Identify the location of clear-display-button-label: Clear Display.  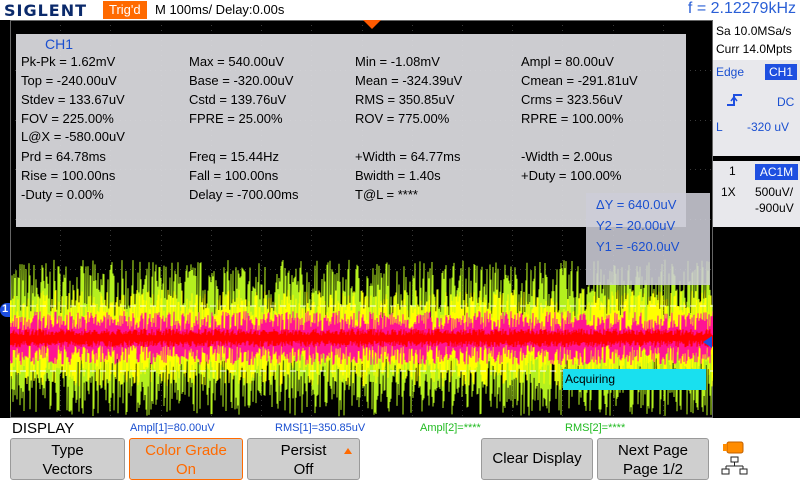
(537, 458).